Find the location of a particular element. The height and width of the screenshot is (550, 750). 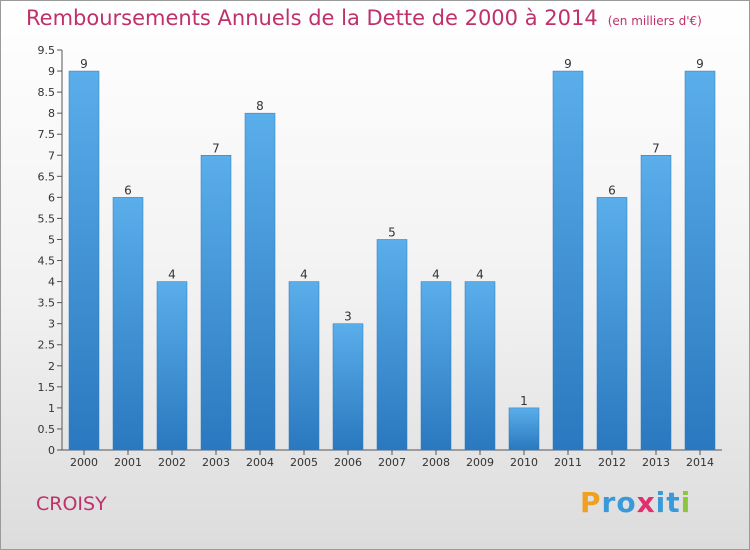

x-tick-label: 2006 is located at coordinates (348, 462).